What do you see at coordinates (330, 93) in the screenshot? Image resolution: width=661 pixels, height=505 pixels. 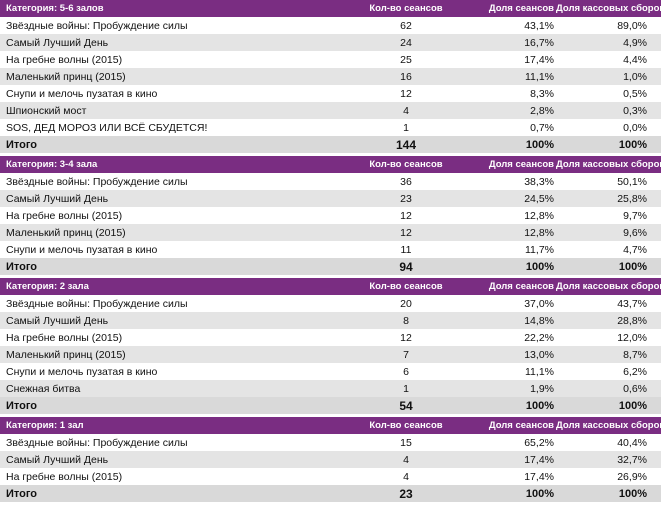 I see `table-row: Снупи и мелочь пузатая в кино 12 8,3% 0,5%` at bounding box center [330, 93].